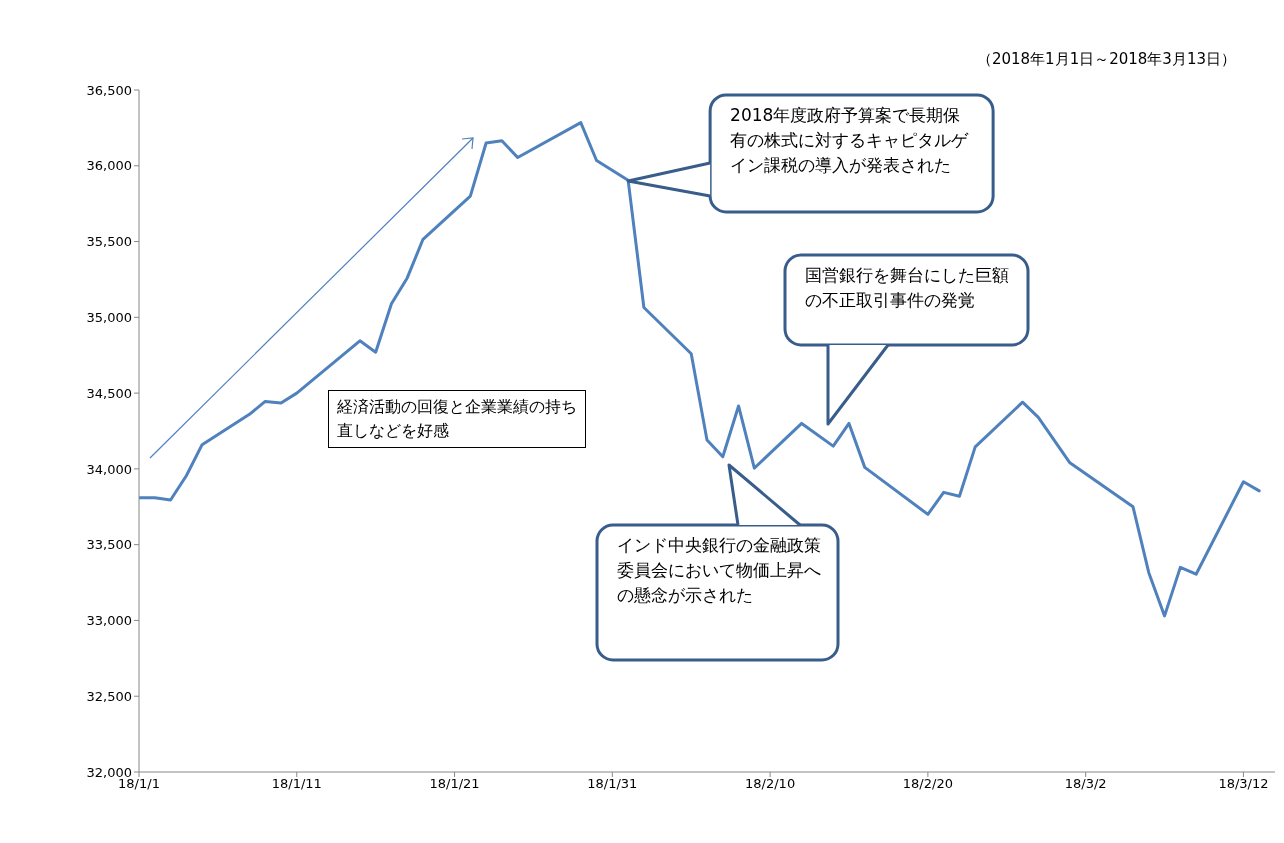  What do you see at coordinates (1106, 59) in the screenshot?
I see `chart-subtitle: （2018年1月1日～2018年3月13日）` at bounding box center [1106, 59].